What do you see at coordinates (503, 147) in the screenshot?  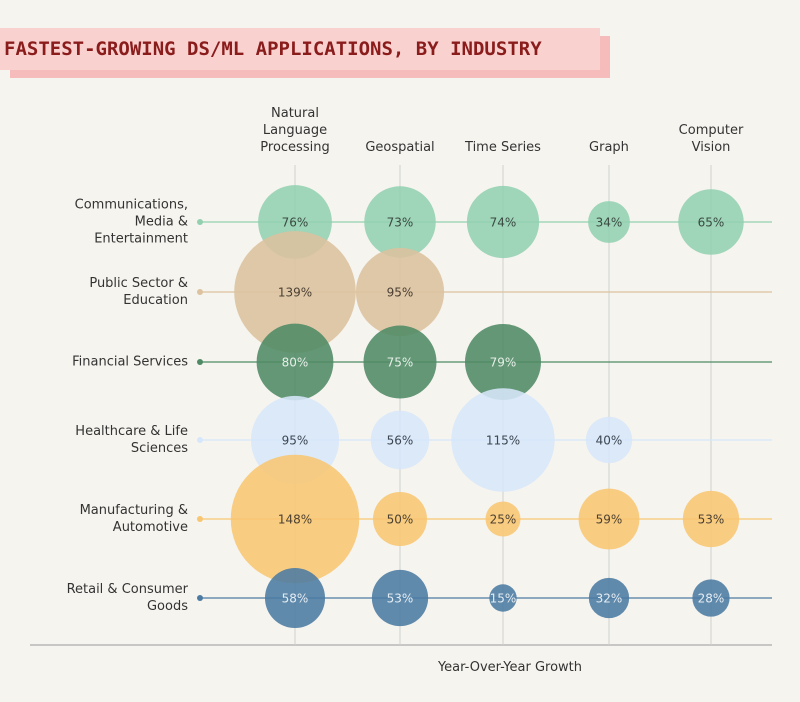 I see `column-label: Time Series` at bounding box center [503, 147].